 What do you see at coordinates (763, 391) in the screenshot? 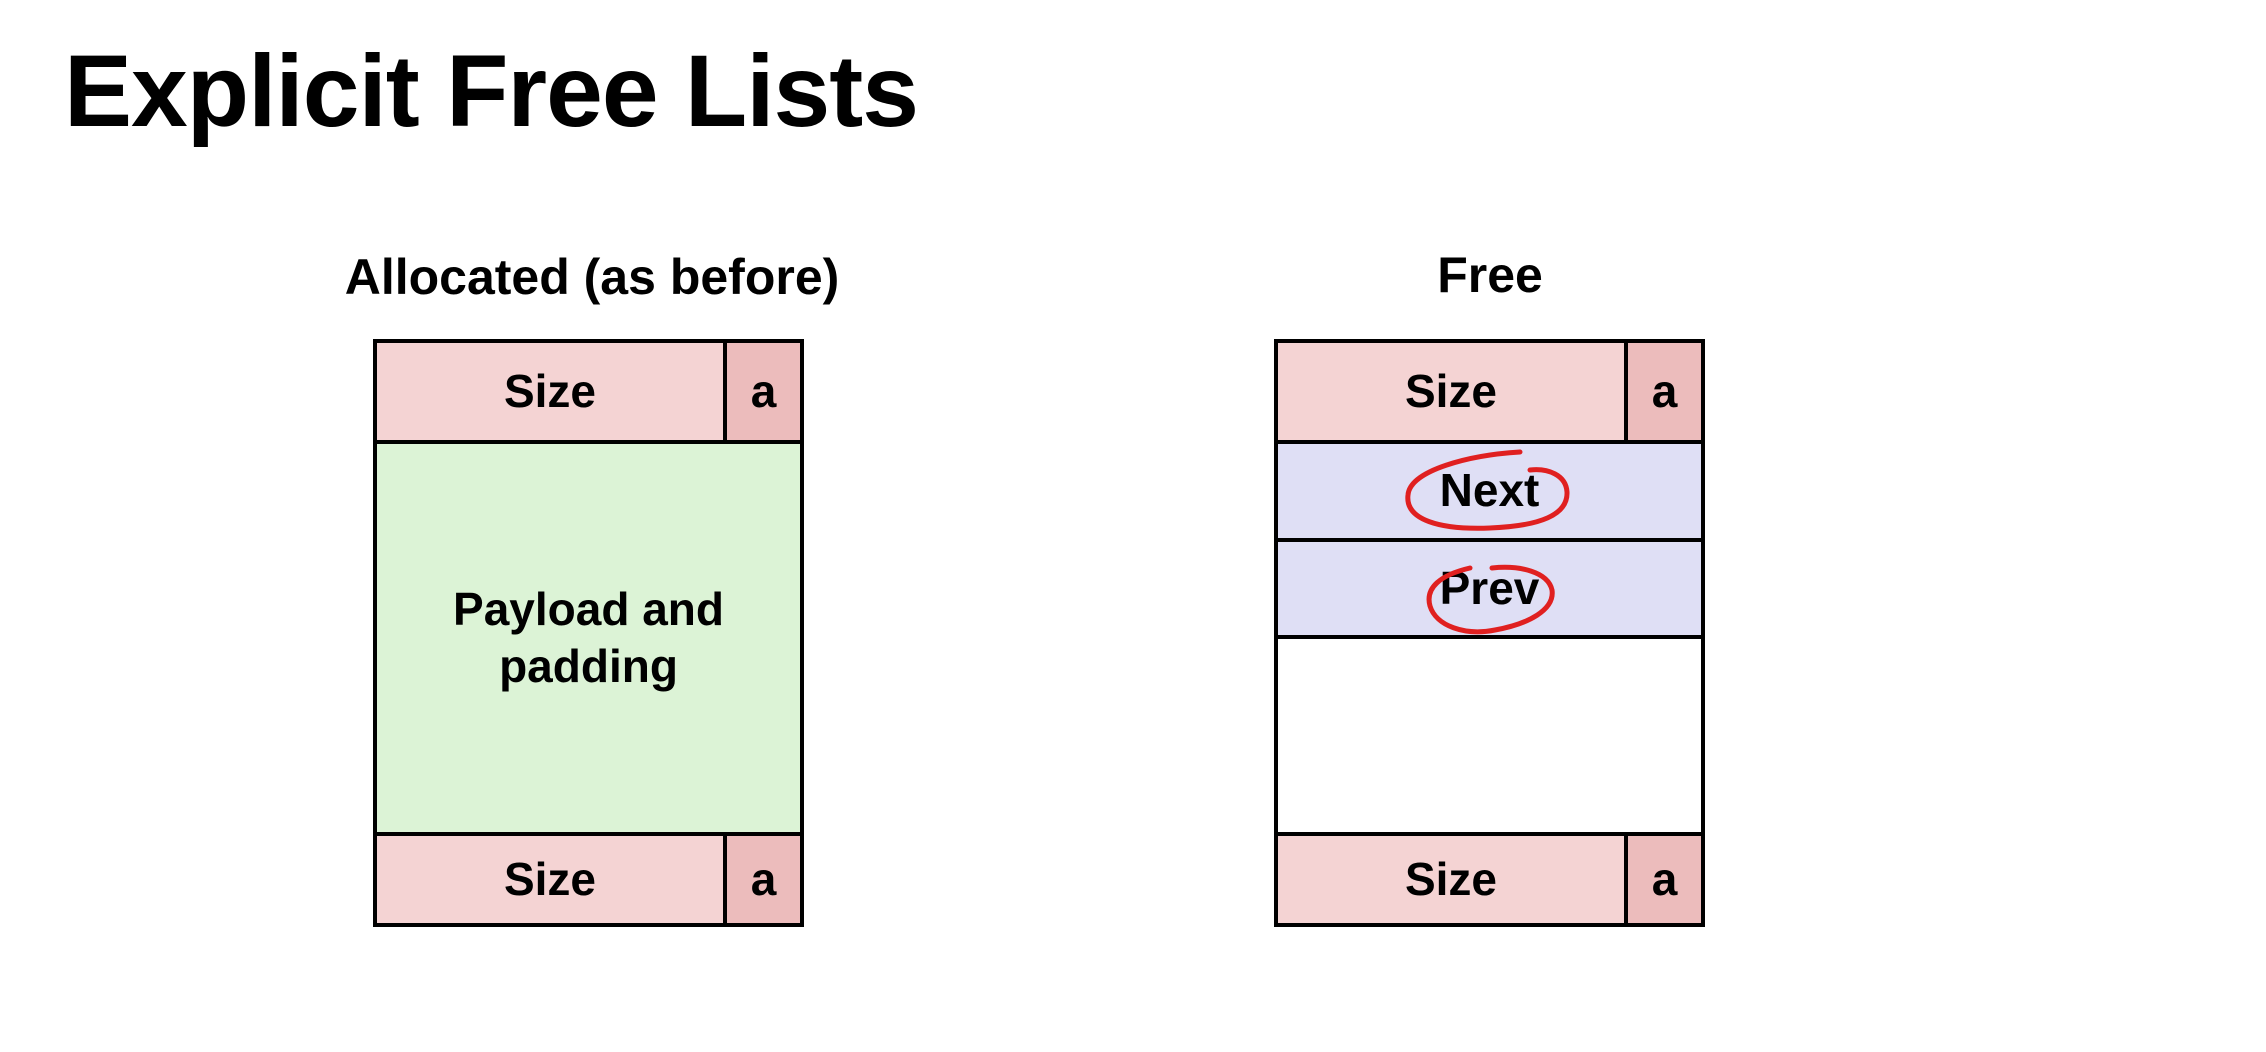
I see `allocated-header-alloc-bit: a` at bounding box center [763, 391].